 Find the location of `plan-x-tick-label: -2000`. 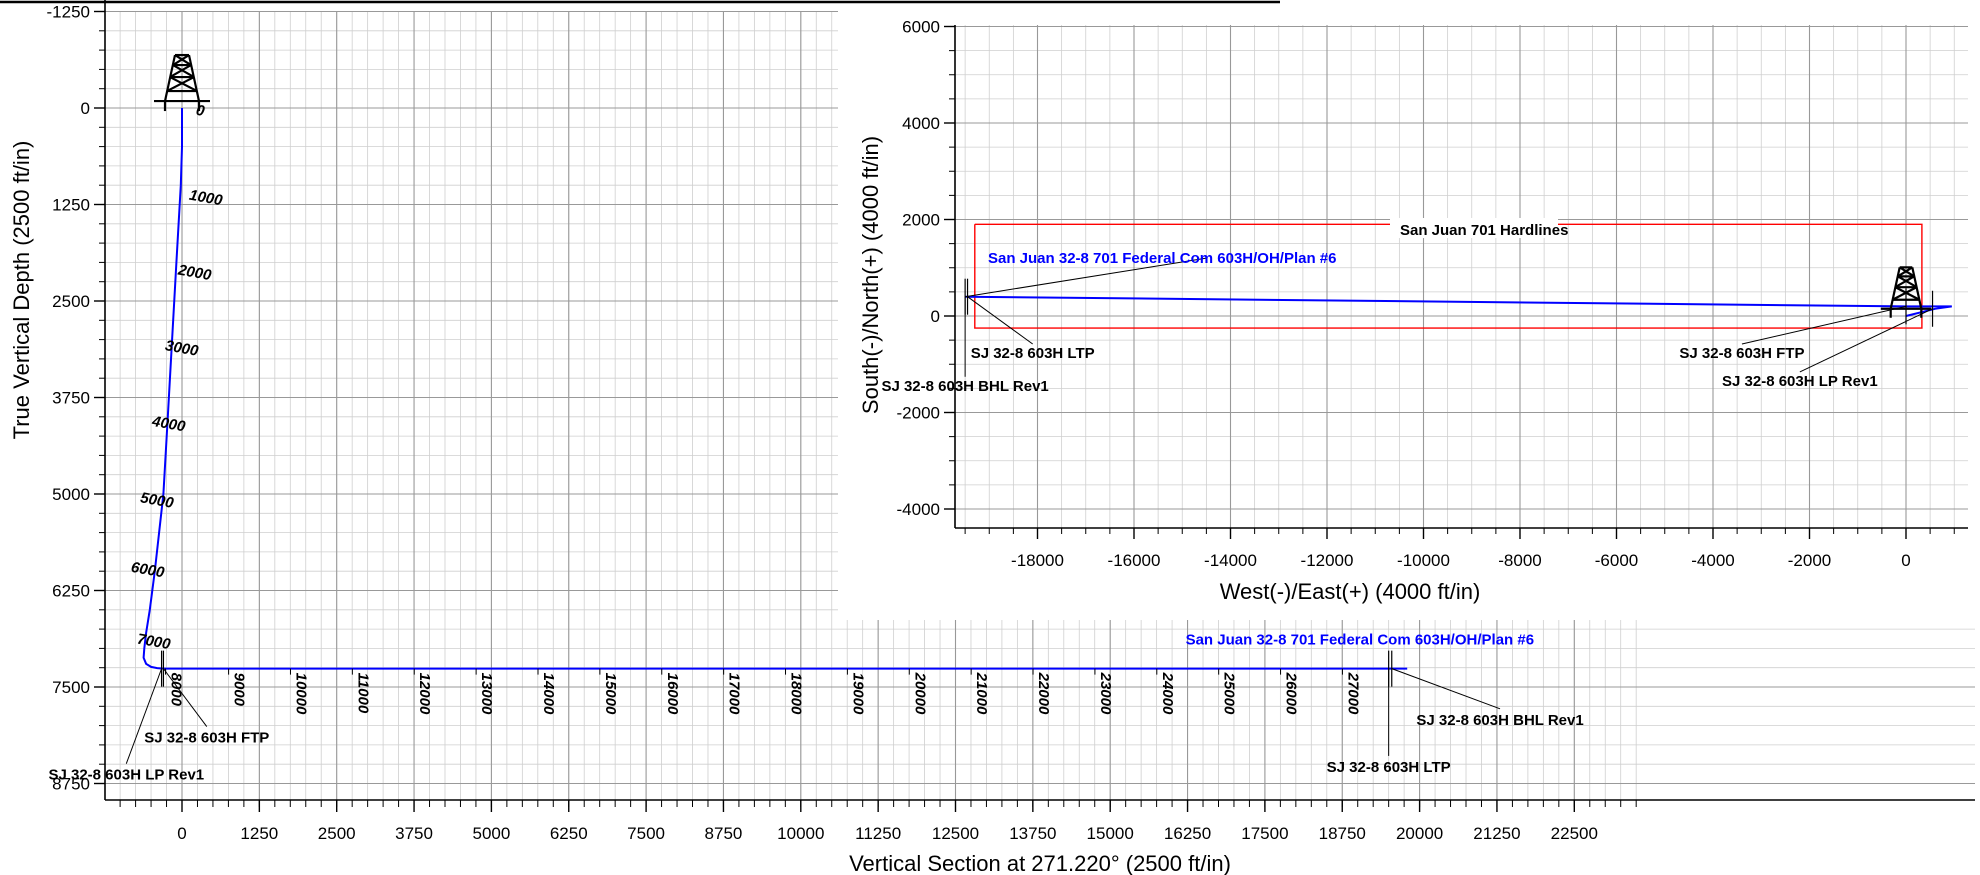

plan-x-tick-label: -2000 is located at coordinates (1809, 560).